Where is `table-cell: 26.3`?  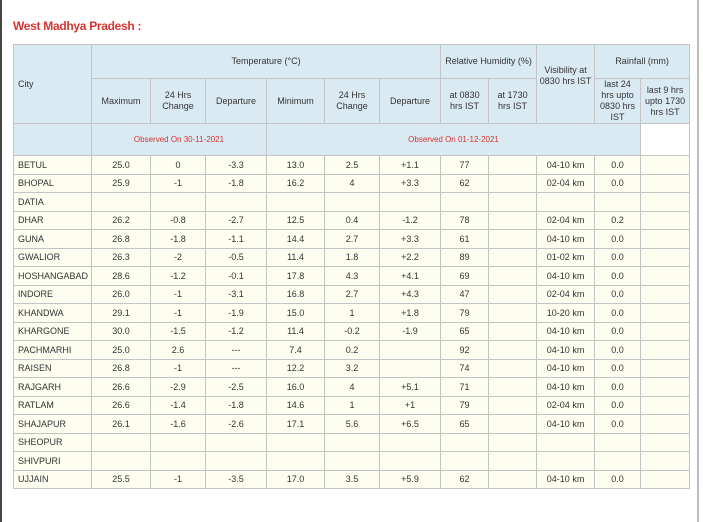 table-cell: 26.3 is located at coordinates (121, 257).